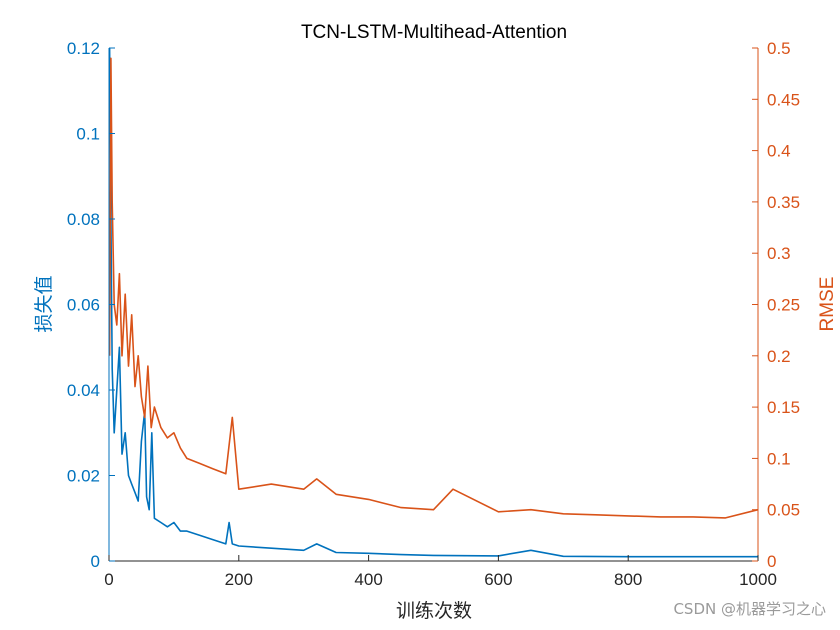 This screenshot has height=630, width=840. What do you see at coordinates (440, 572) in the screenshot?
I see `x-axis-ticks: 0 200 400 600 800 1000` at bounding box center [440, 572].